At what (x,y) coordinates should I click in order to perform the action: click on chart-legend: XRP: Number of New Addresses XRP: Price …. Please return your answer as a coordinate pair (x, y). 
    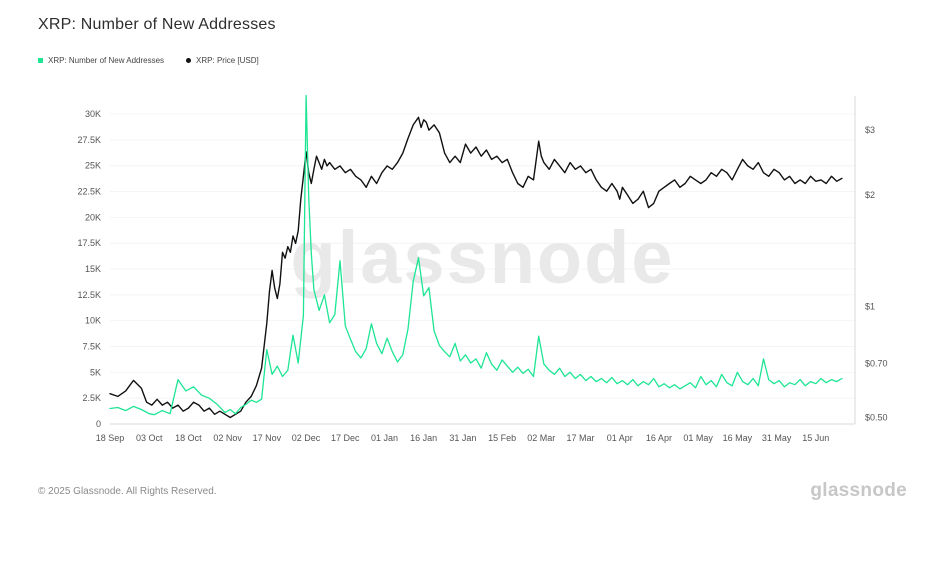
    Looking at the image, I should click on (148, 60).